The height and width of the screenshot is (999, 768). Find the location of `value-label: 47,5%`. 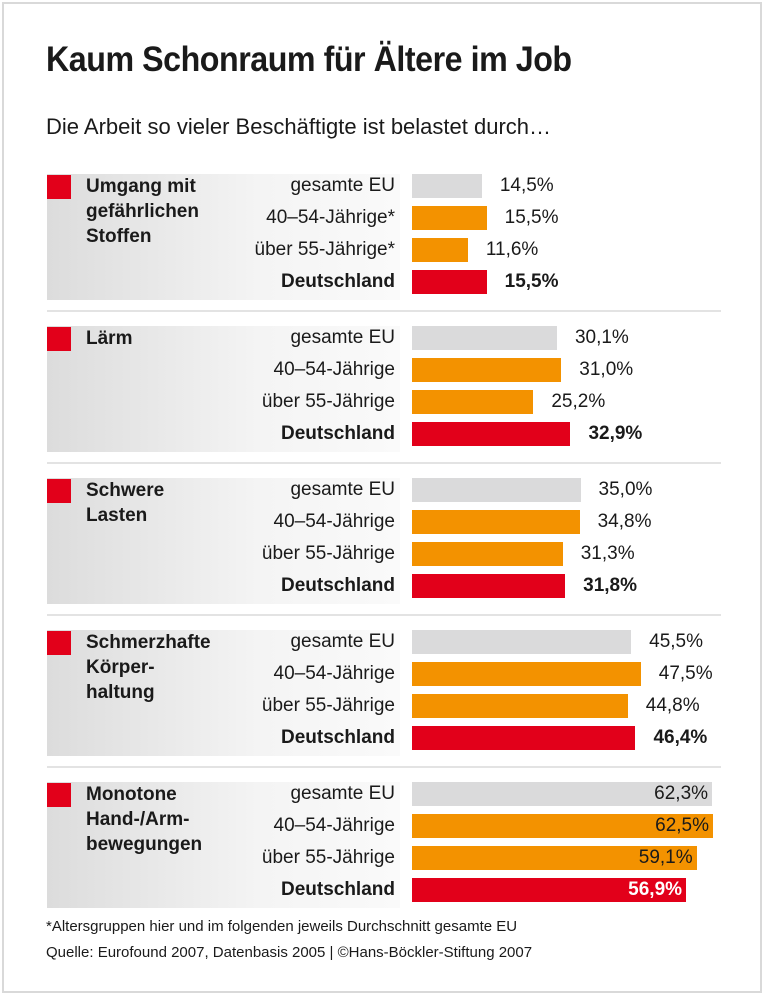

value-label: 47,5% is located at coordinates (685, 673).